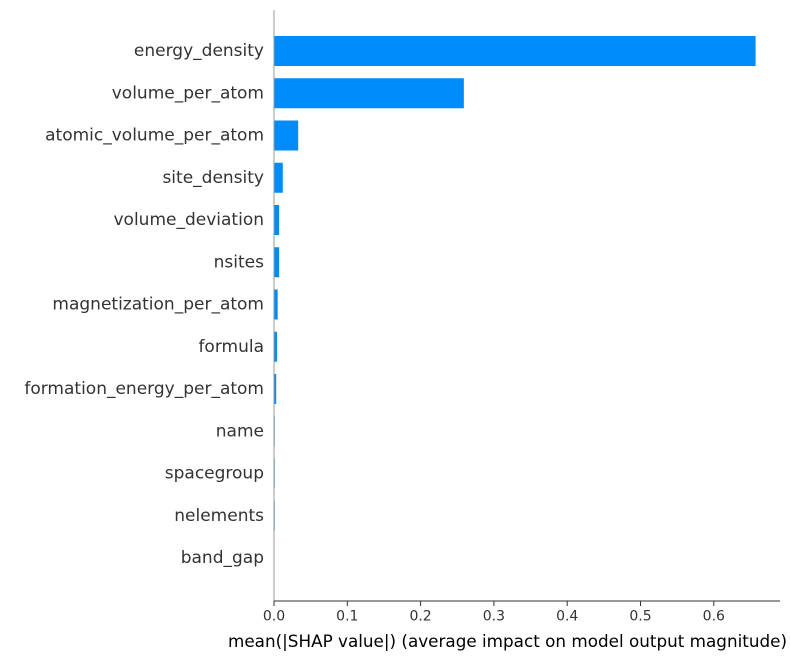 The width and height of the screenshot is (790, 659). What do you see at coordinates (240, 431) in the screenshot?
I see `category-label-name: name` at bounding box center [240, 431].